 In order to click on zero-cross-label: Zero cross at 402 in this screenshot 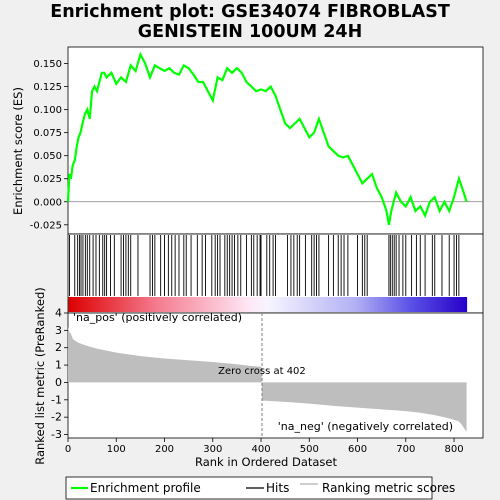, I will do `click(262, 371)`.